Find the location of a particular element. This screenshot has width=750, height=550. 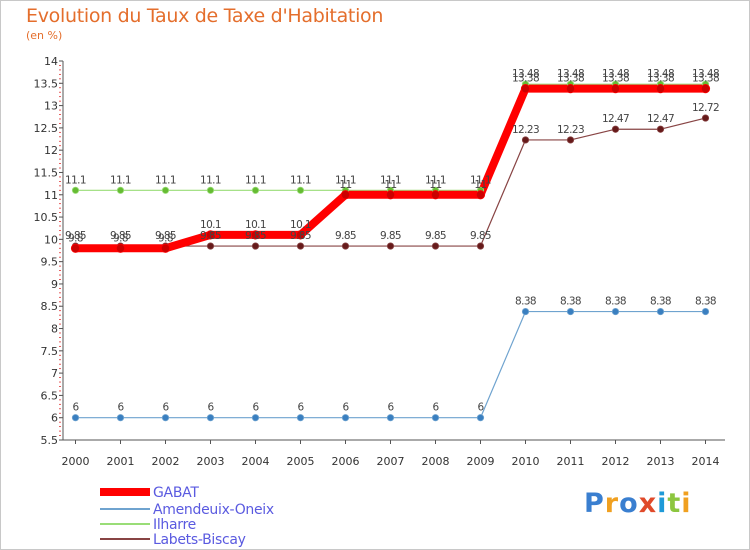

x-tick-label: 2008 is located at coordinates (436, 461).